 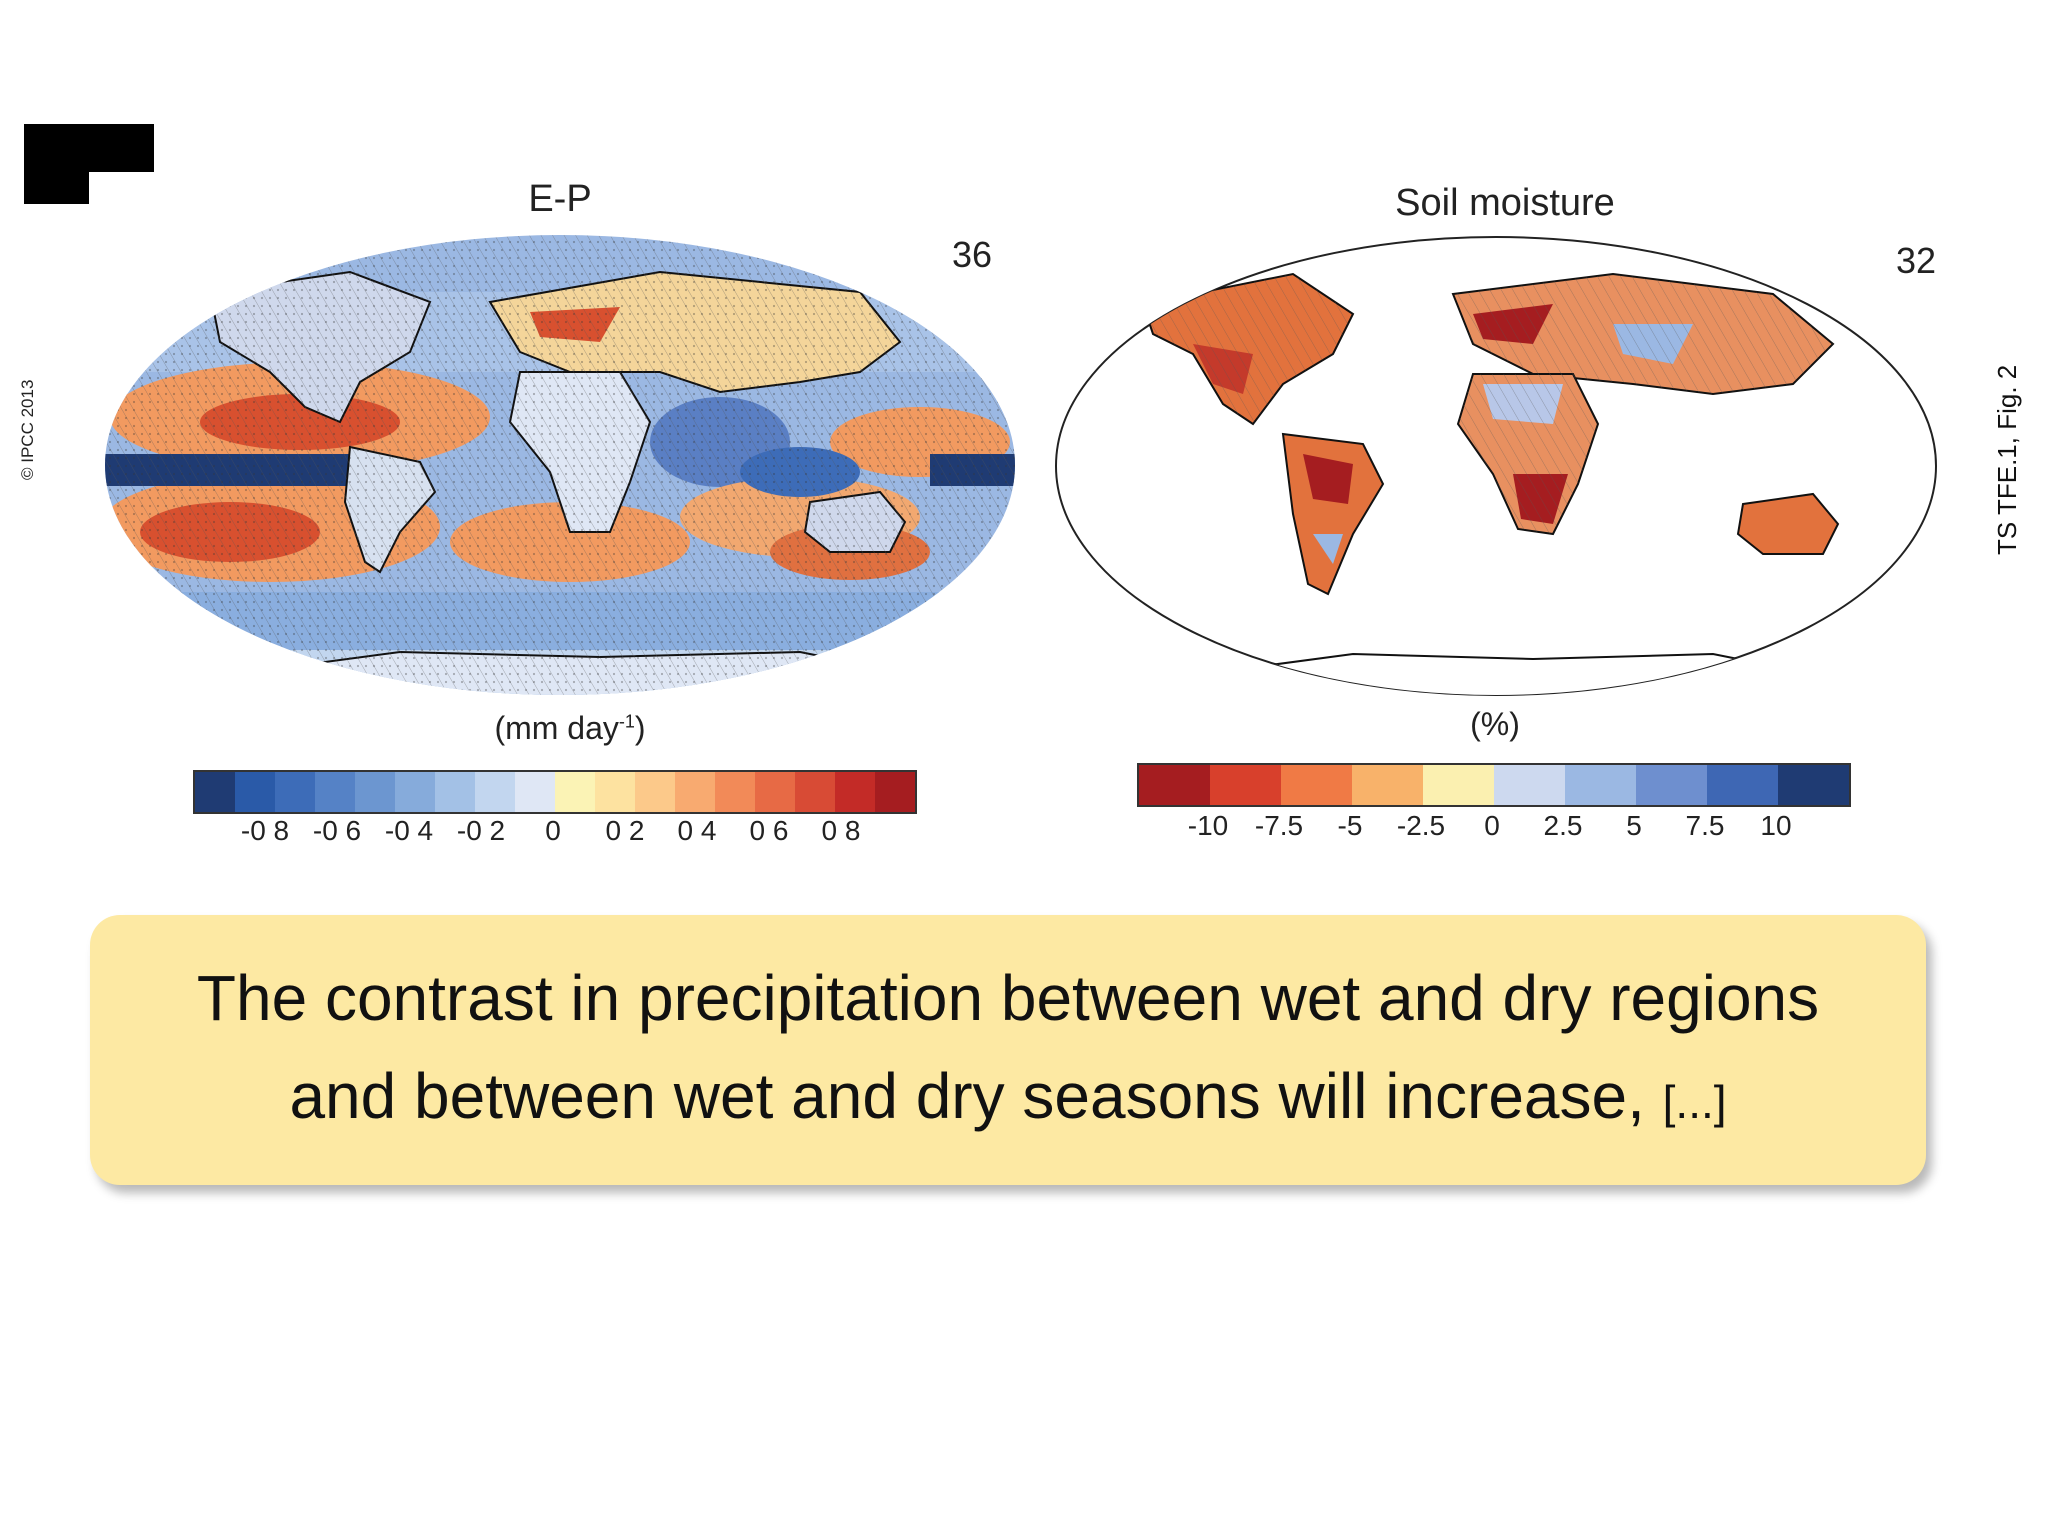 What do you see at coordinates (570, 728) in the screenshot?
I see `ep-unit-label: (mm day-1)` at bounding box center [570, 728].